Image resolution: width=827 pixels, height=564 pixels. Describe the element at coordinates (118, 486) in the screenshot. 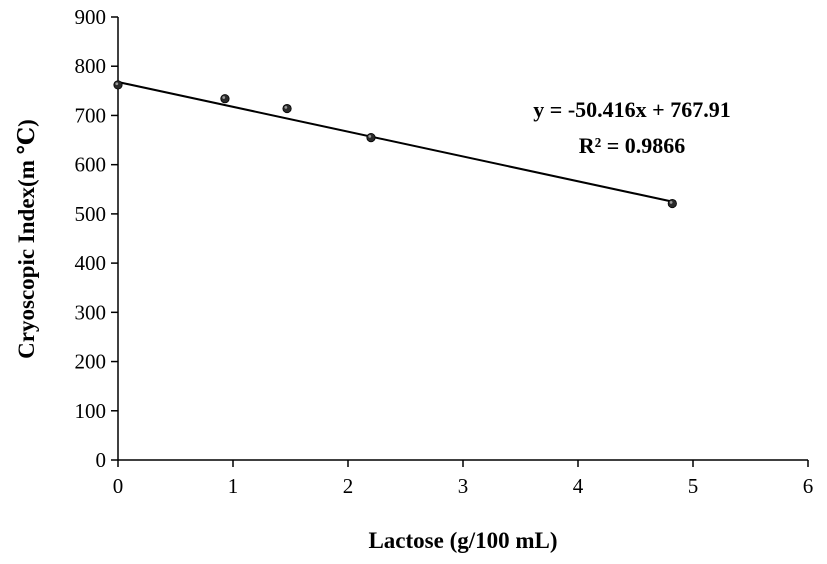

I see `x-tick-label: 0` at that location.